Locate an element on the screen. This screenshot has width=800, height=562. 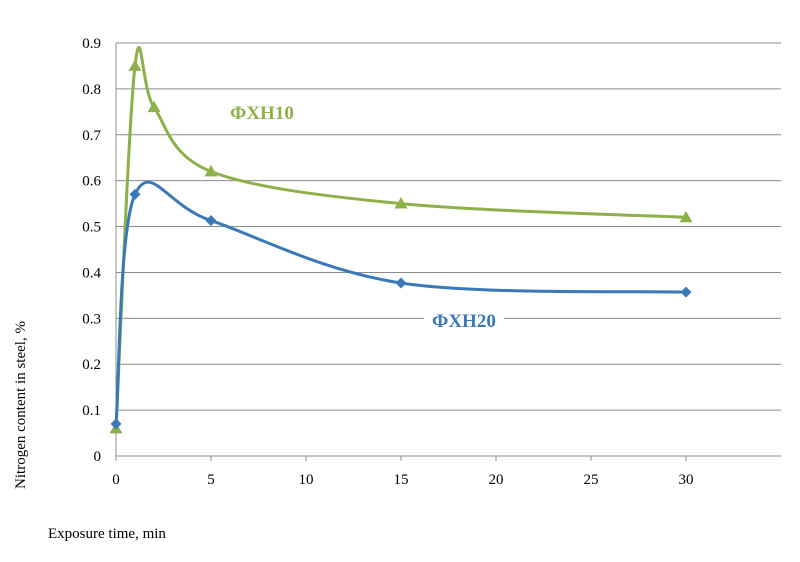
series-label-fxn10: ФХН10 is located at coordinates (262, 113).